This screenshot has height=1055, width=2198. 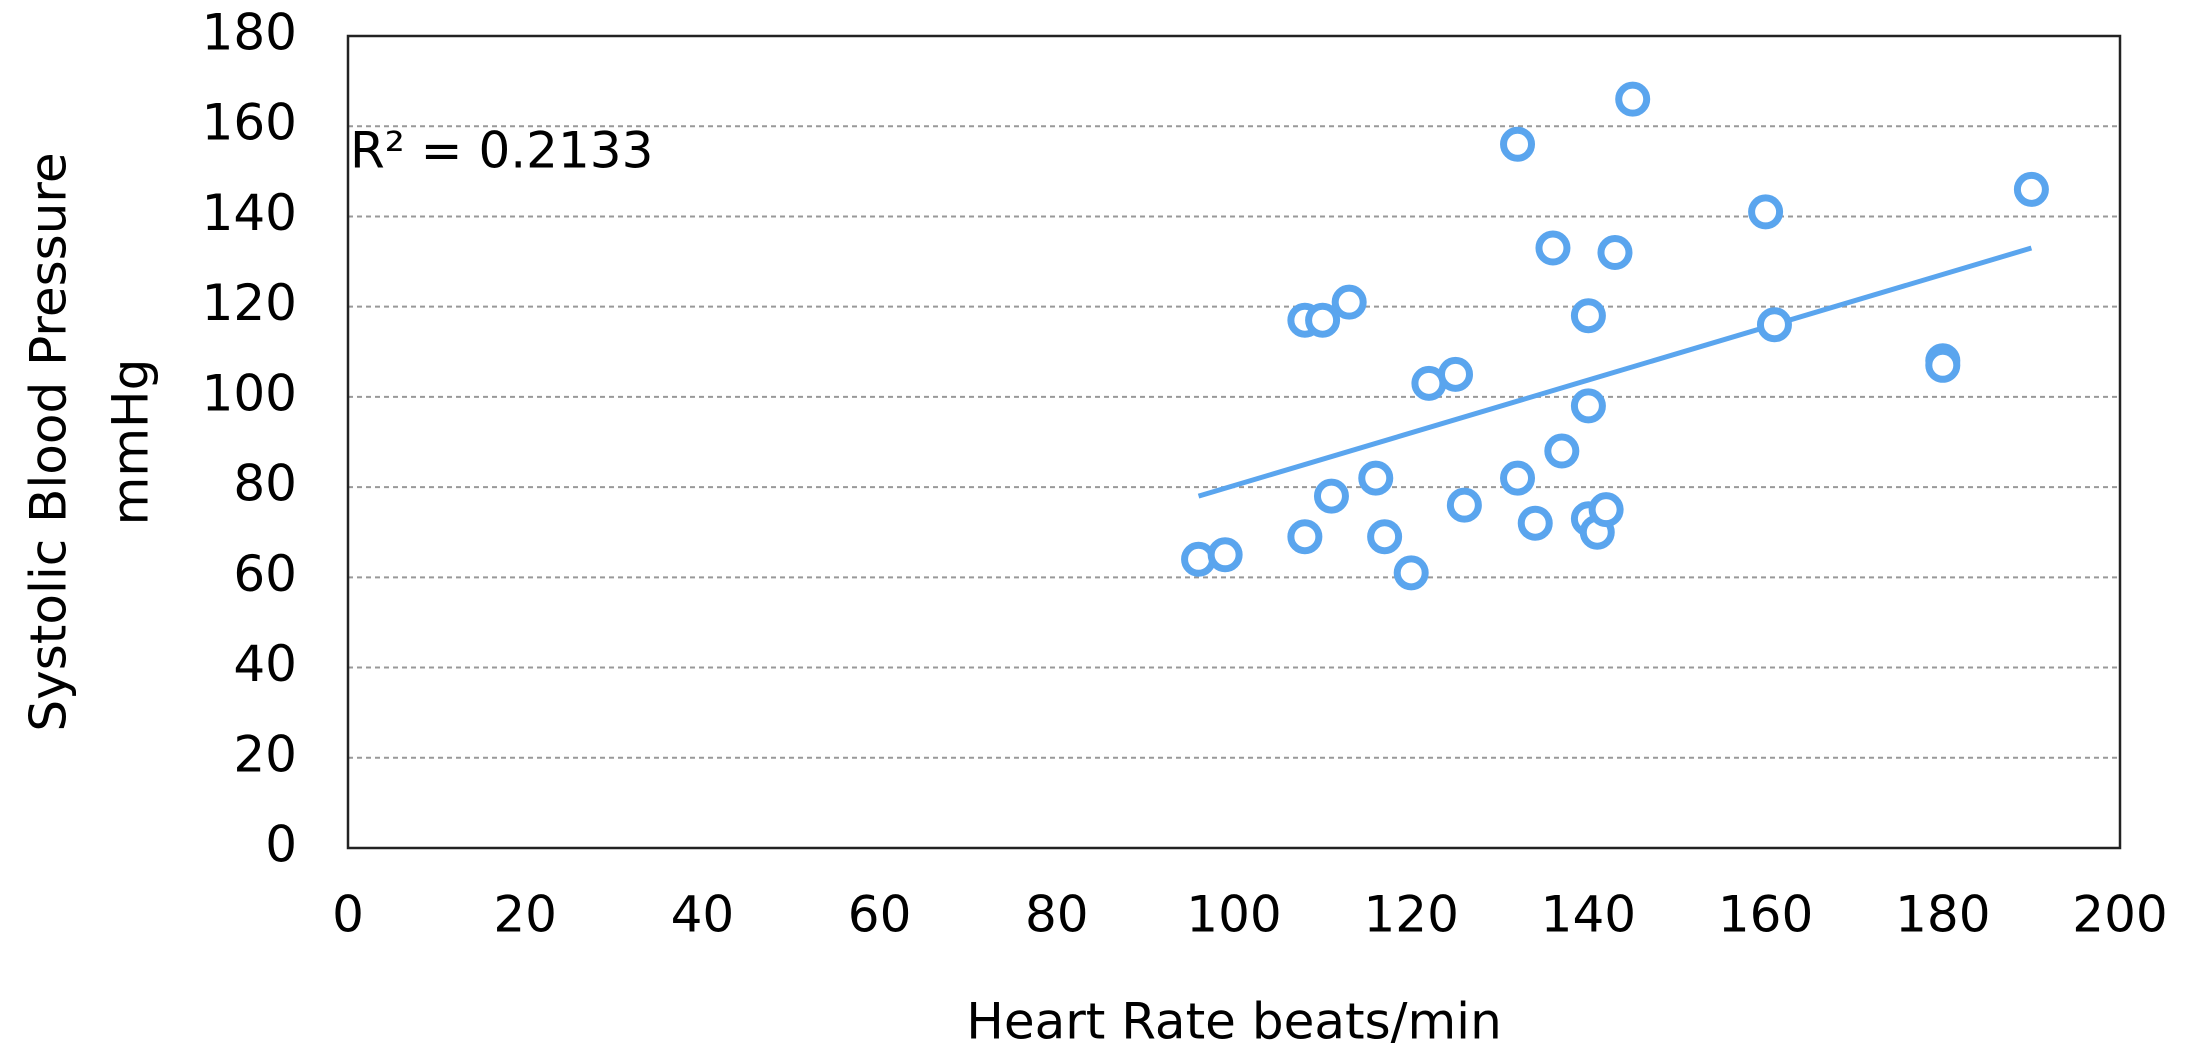 What do you see at coordinates (249, 303) in the screenshot?
I see `y-tick-label: 120` at bounding box center [249, 303].